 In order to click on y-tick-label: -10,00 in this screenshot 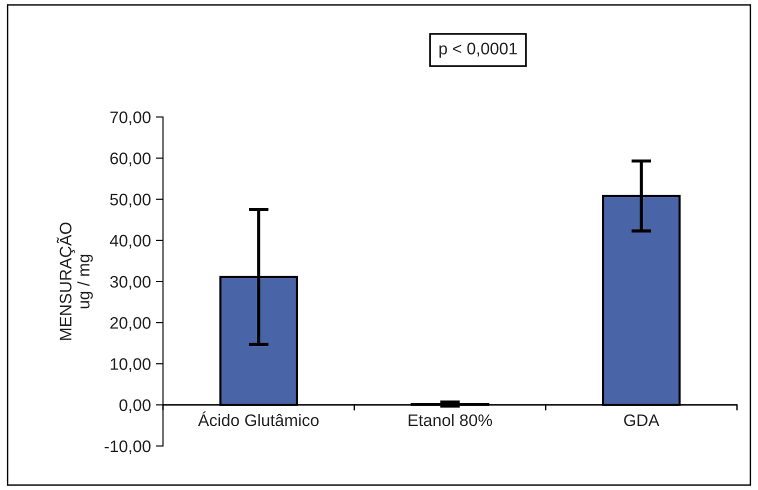, I will do `click(127, 447)`.